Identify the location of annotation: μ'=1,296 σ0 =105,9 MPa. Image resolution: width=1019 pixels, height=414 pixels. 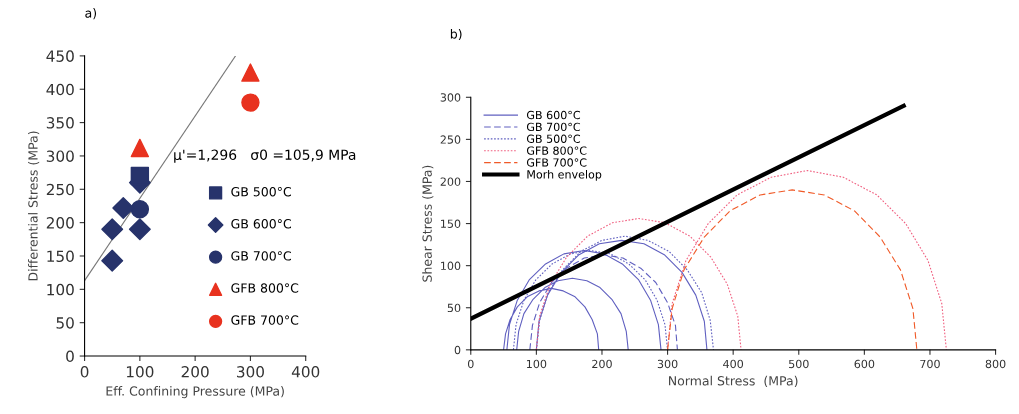
(265, 156).